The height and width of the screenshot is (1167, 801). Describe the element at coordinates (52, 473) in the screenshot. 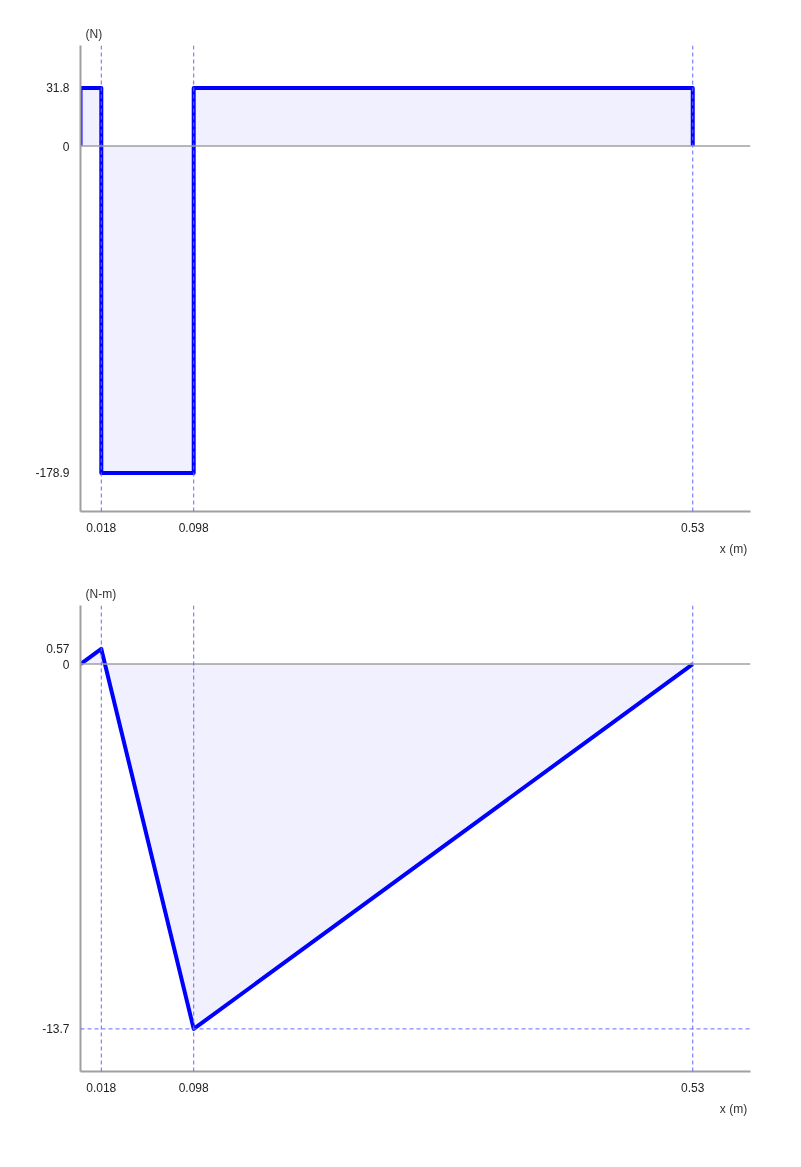

I see `y-tick-label: -178.9` at that location.